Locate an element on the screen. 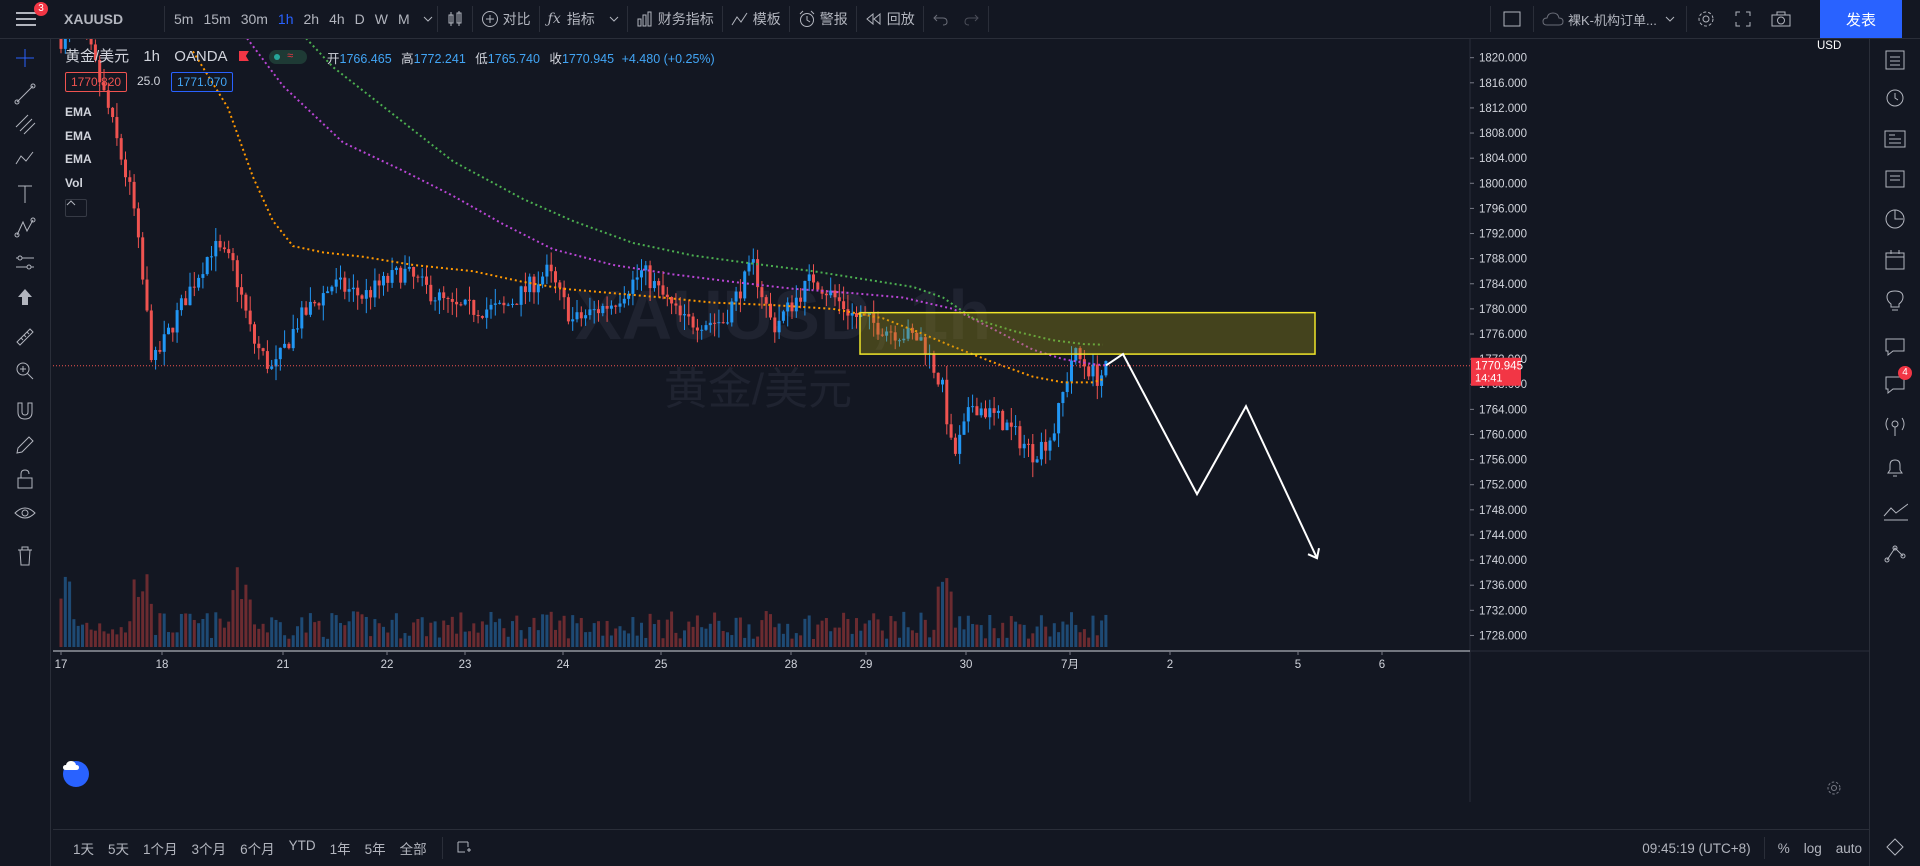 Image resolution: width=1920 pixels, height=866 pixels. text-tool is located at coordinates (25, 194).